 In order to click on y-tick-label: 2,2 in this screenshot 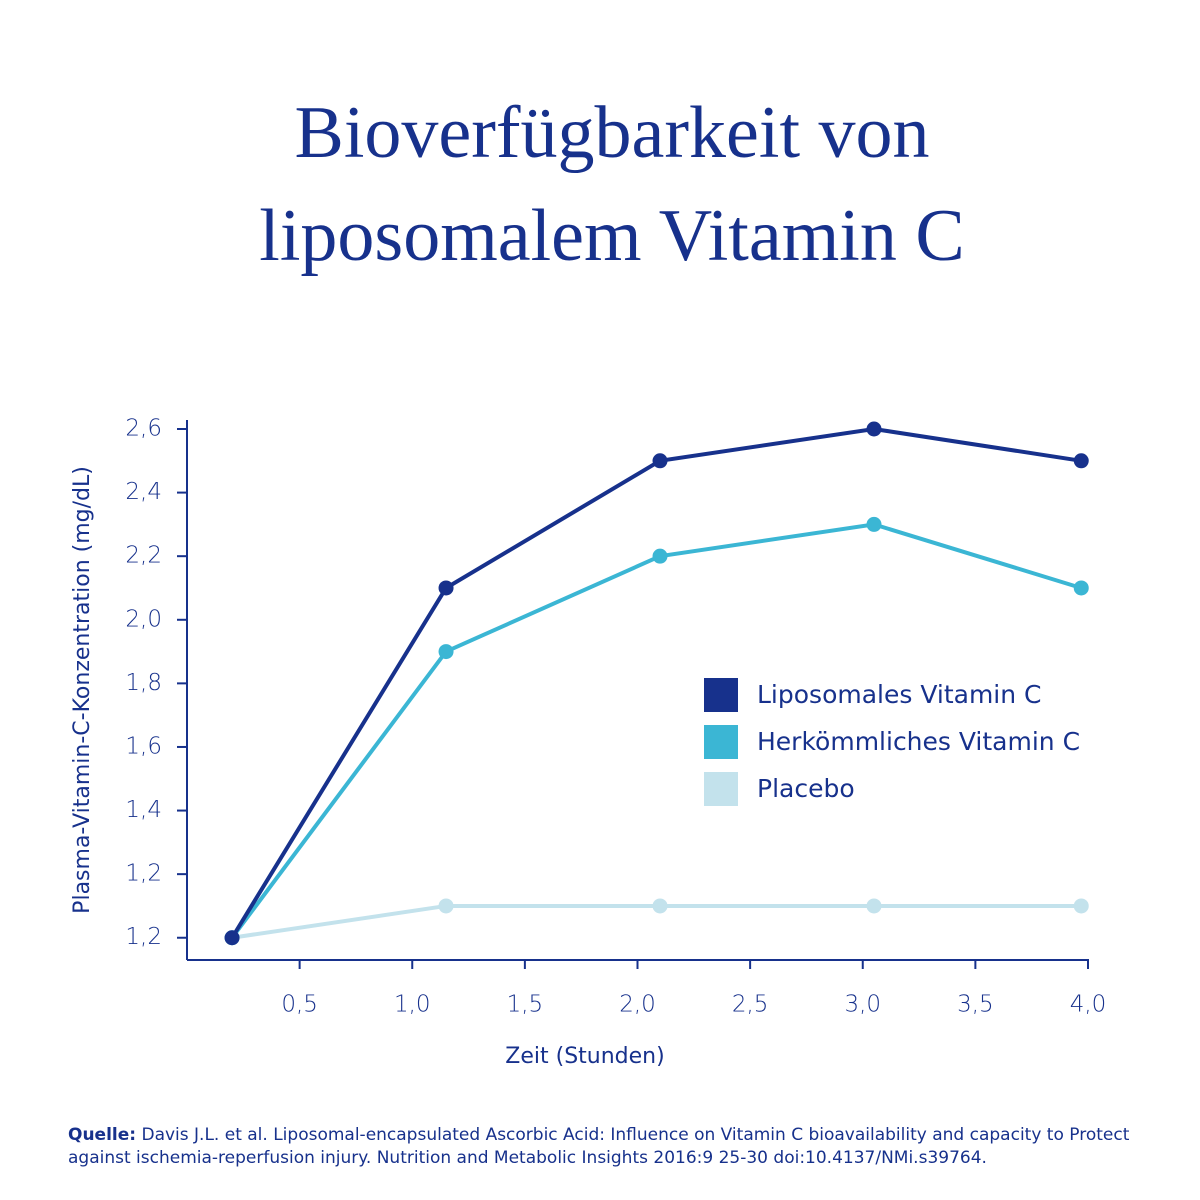, I will do `click(143, 556)`.